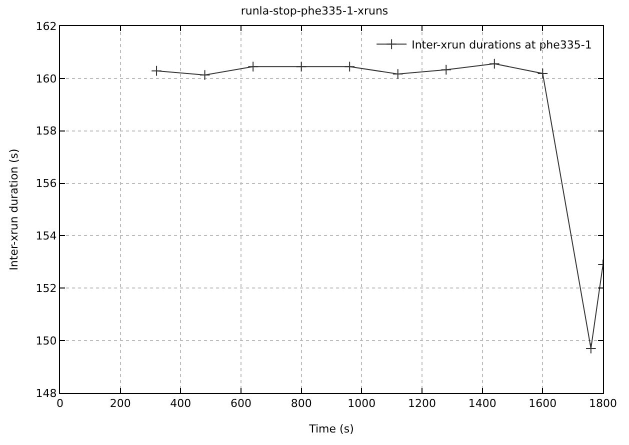 The image size is (629, 445). I want to click on y-axis-title: Inter-xrun duration (s), so click(13, 209).